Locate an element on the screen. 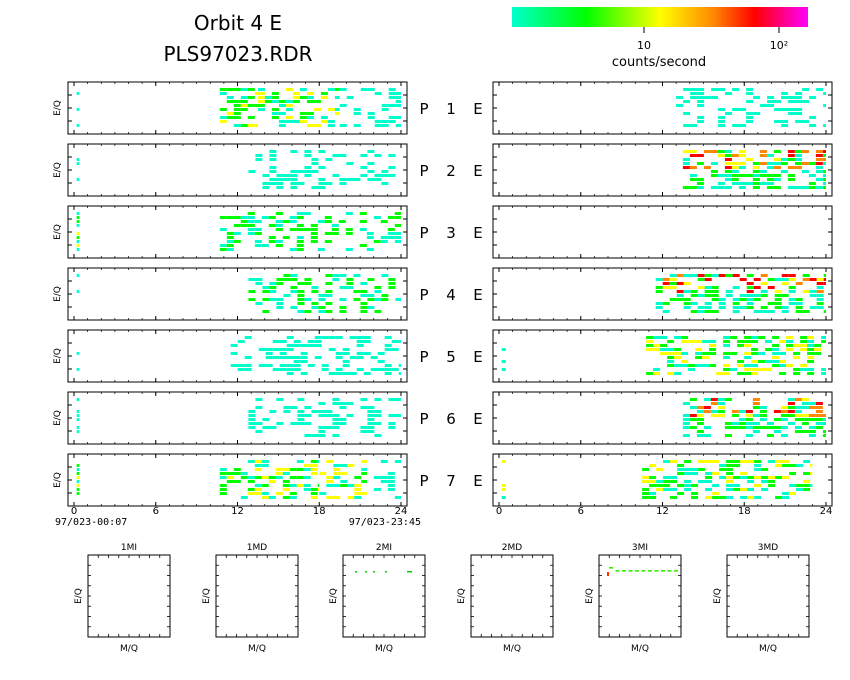 The width and height of the screenshot is (850, 680). colorbar-label: counts/second is located at coordinates (659, 62).